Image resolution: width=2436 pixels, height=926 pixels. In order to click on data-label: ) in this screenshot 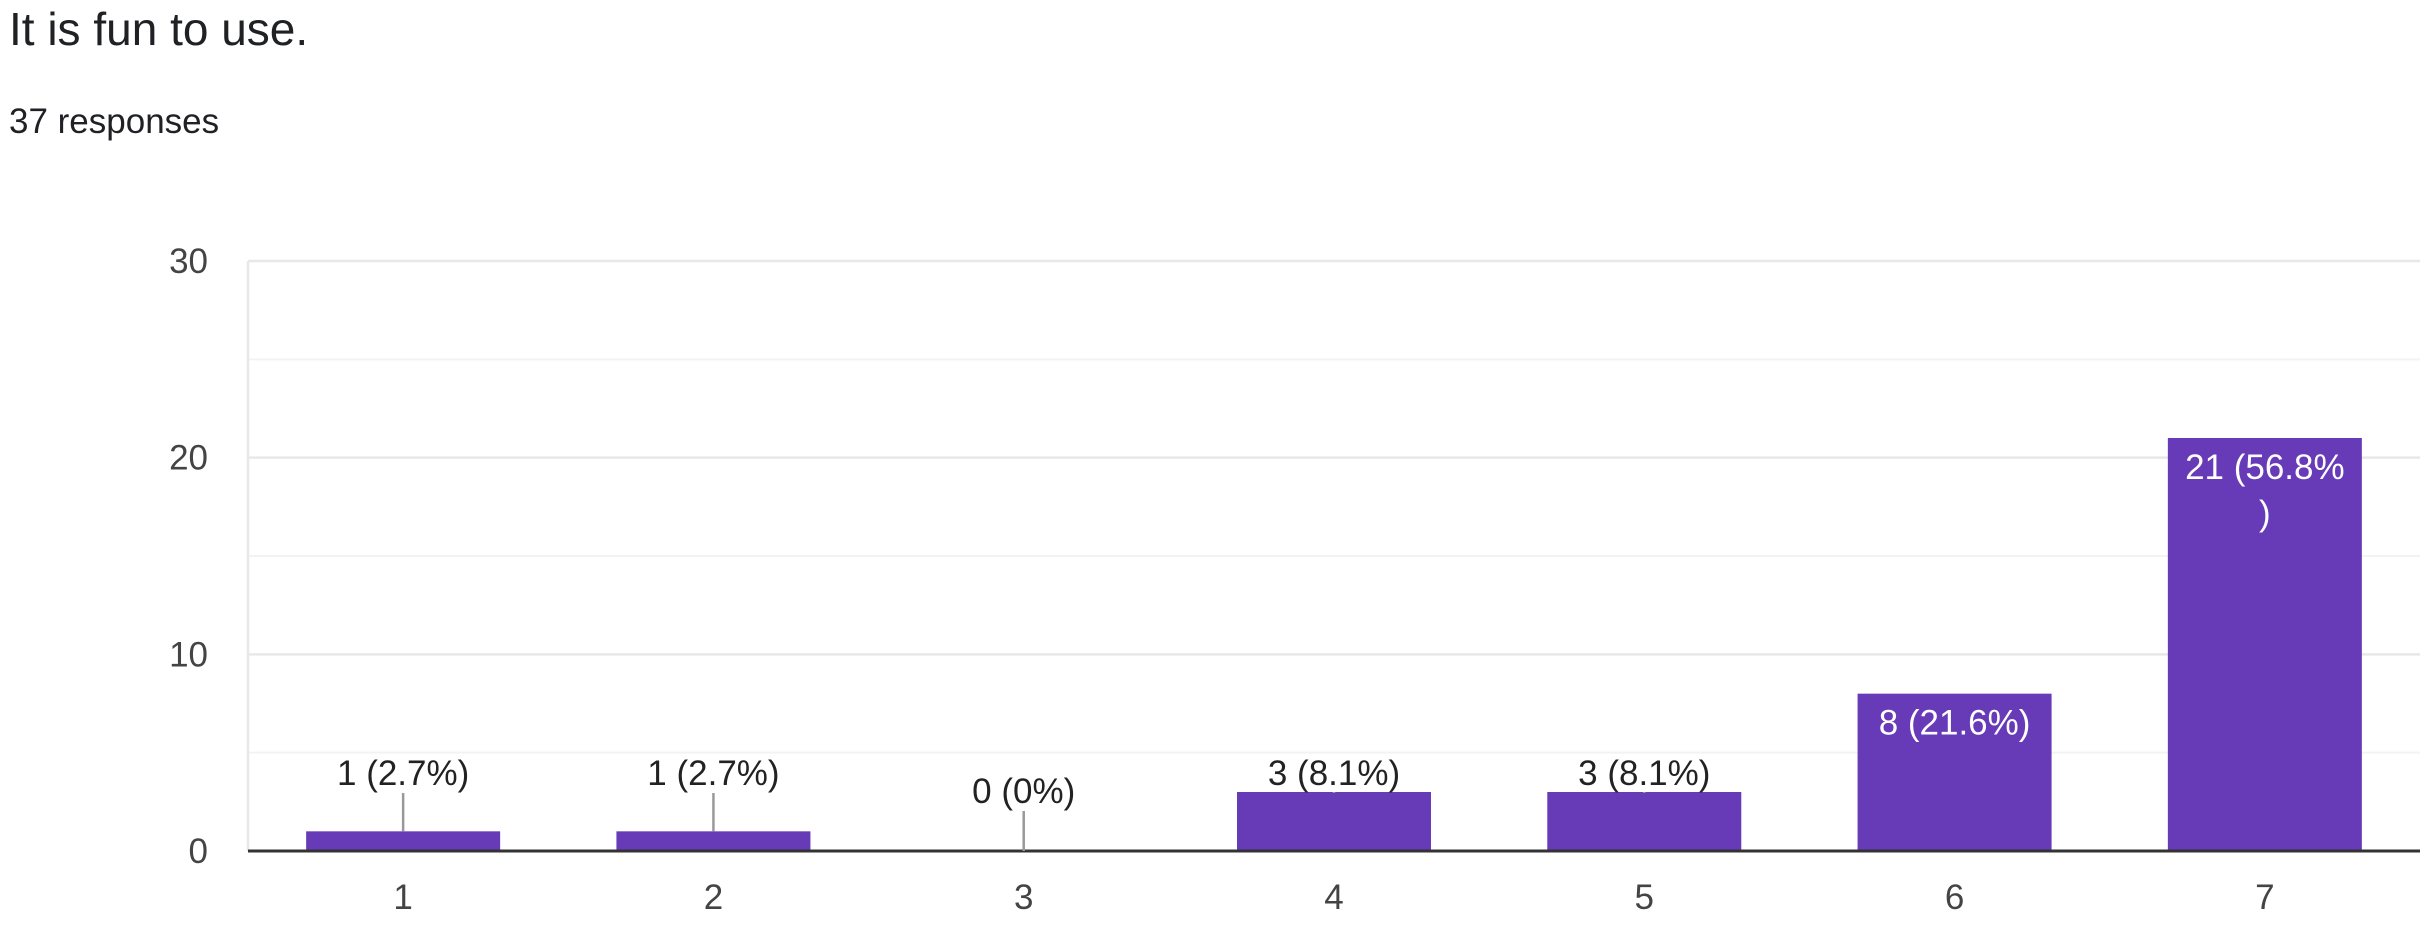, I will do `click(2265, 513)`.